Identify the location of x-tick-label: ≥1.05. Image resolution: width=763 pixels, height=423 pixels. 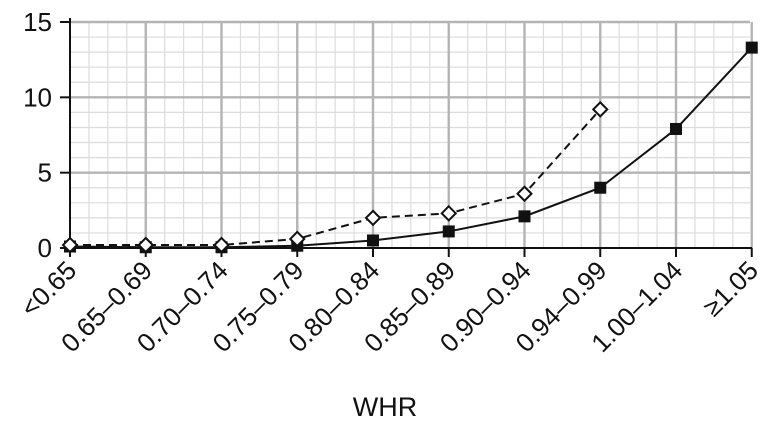
(730, 288).